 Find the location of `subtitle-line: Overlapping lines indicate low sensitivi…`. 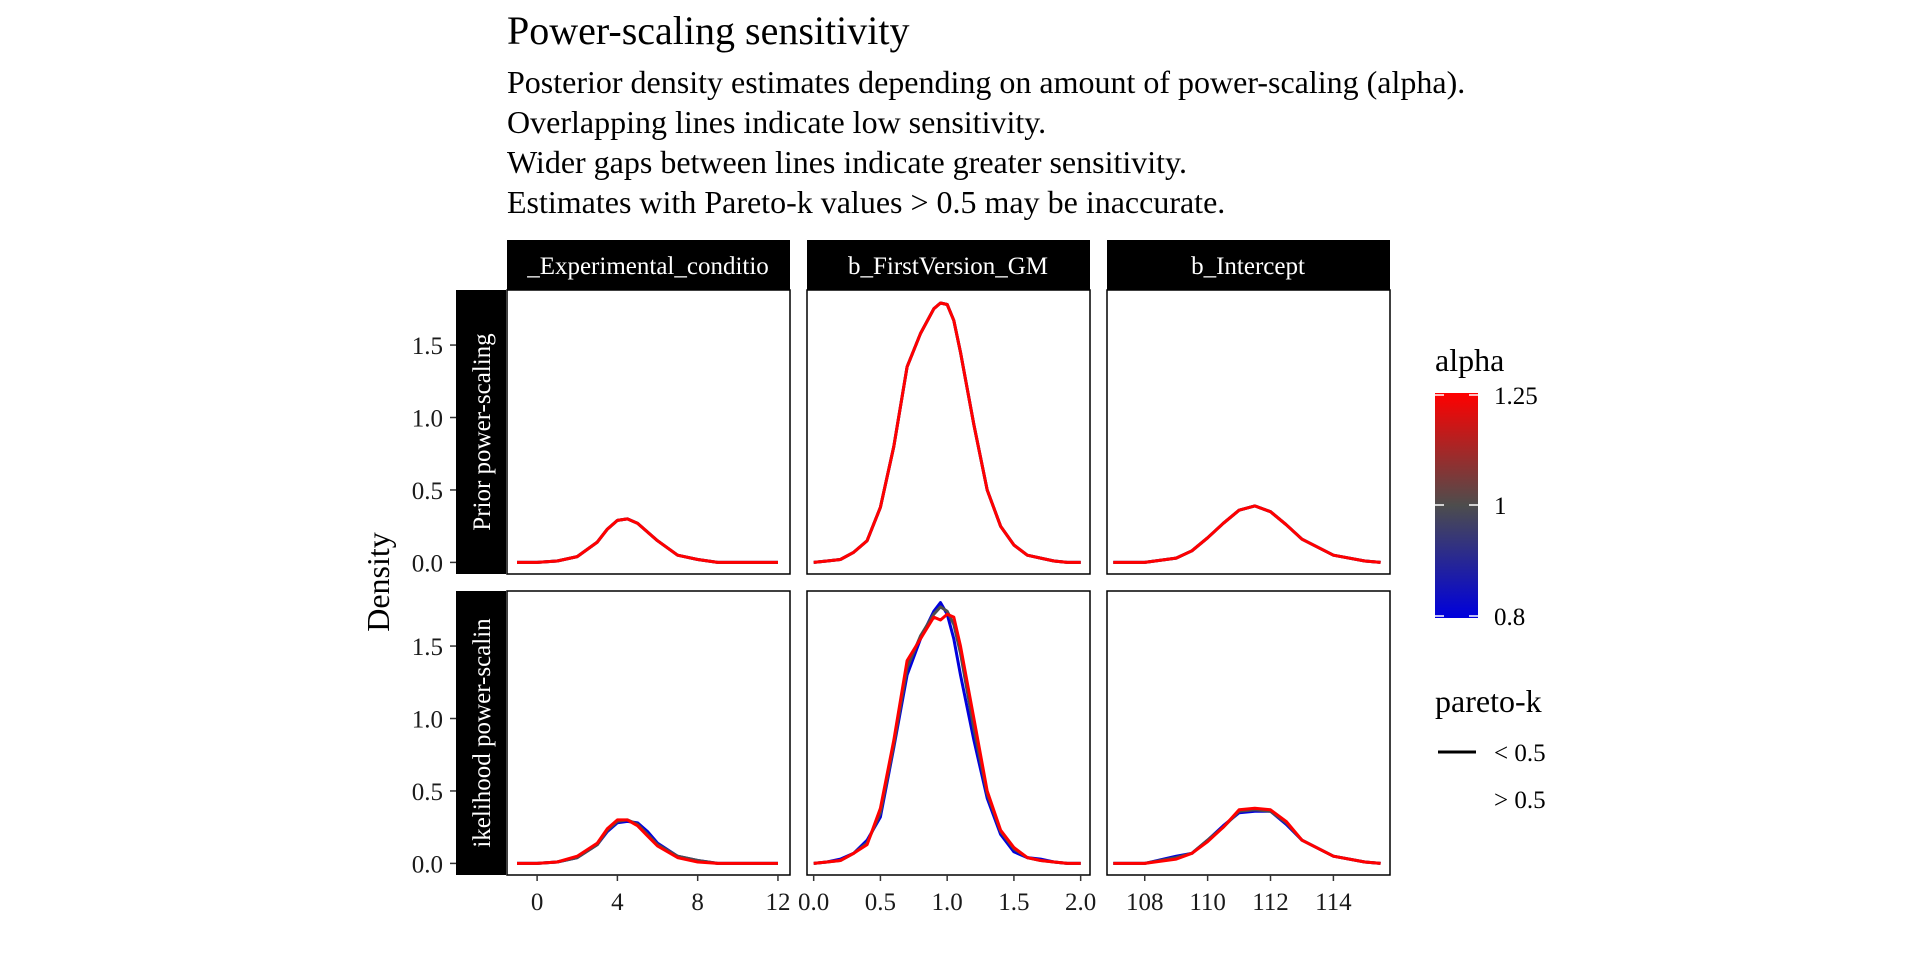

subtitle-line: Overlapping lines indicate low sensitivi… is located at coordinates (777, 122).